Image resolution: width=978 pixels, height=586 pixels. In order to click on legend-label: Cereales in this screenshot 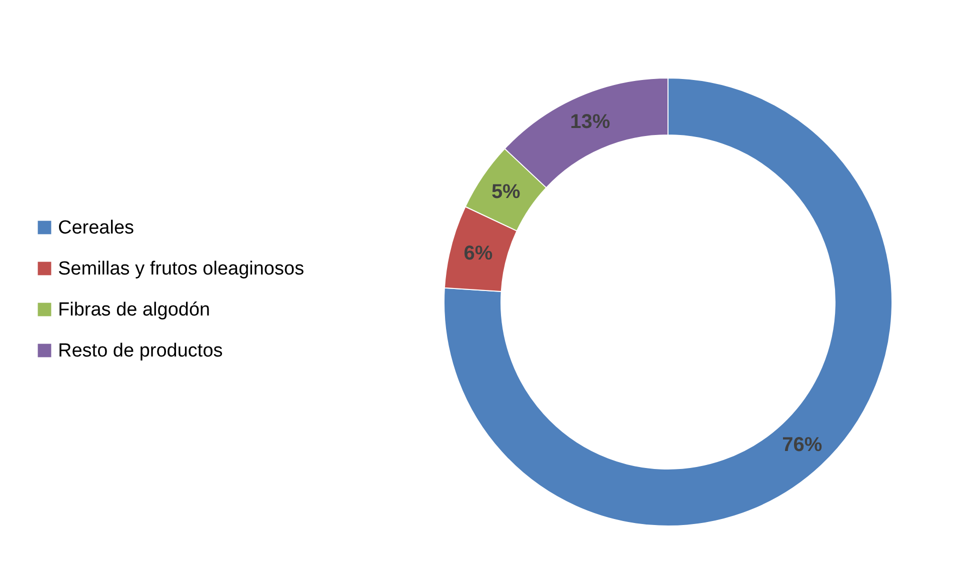, I will do `click(96, 228)`.